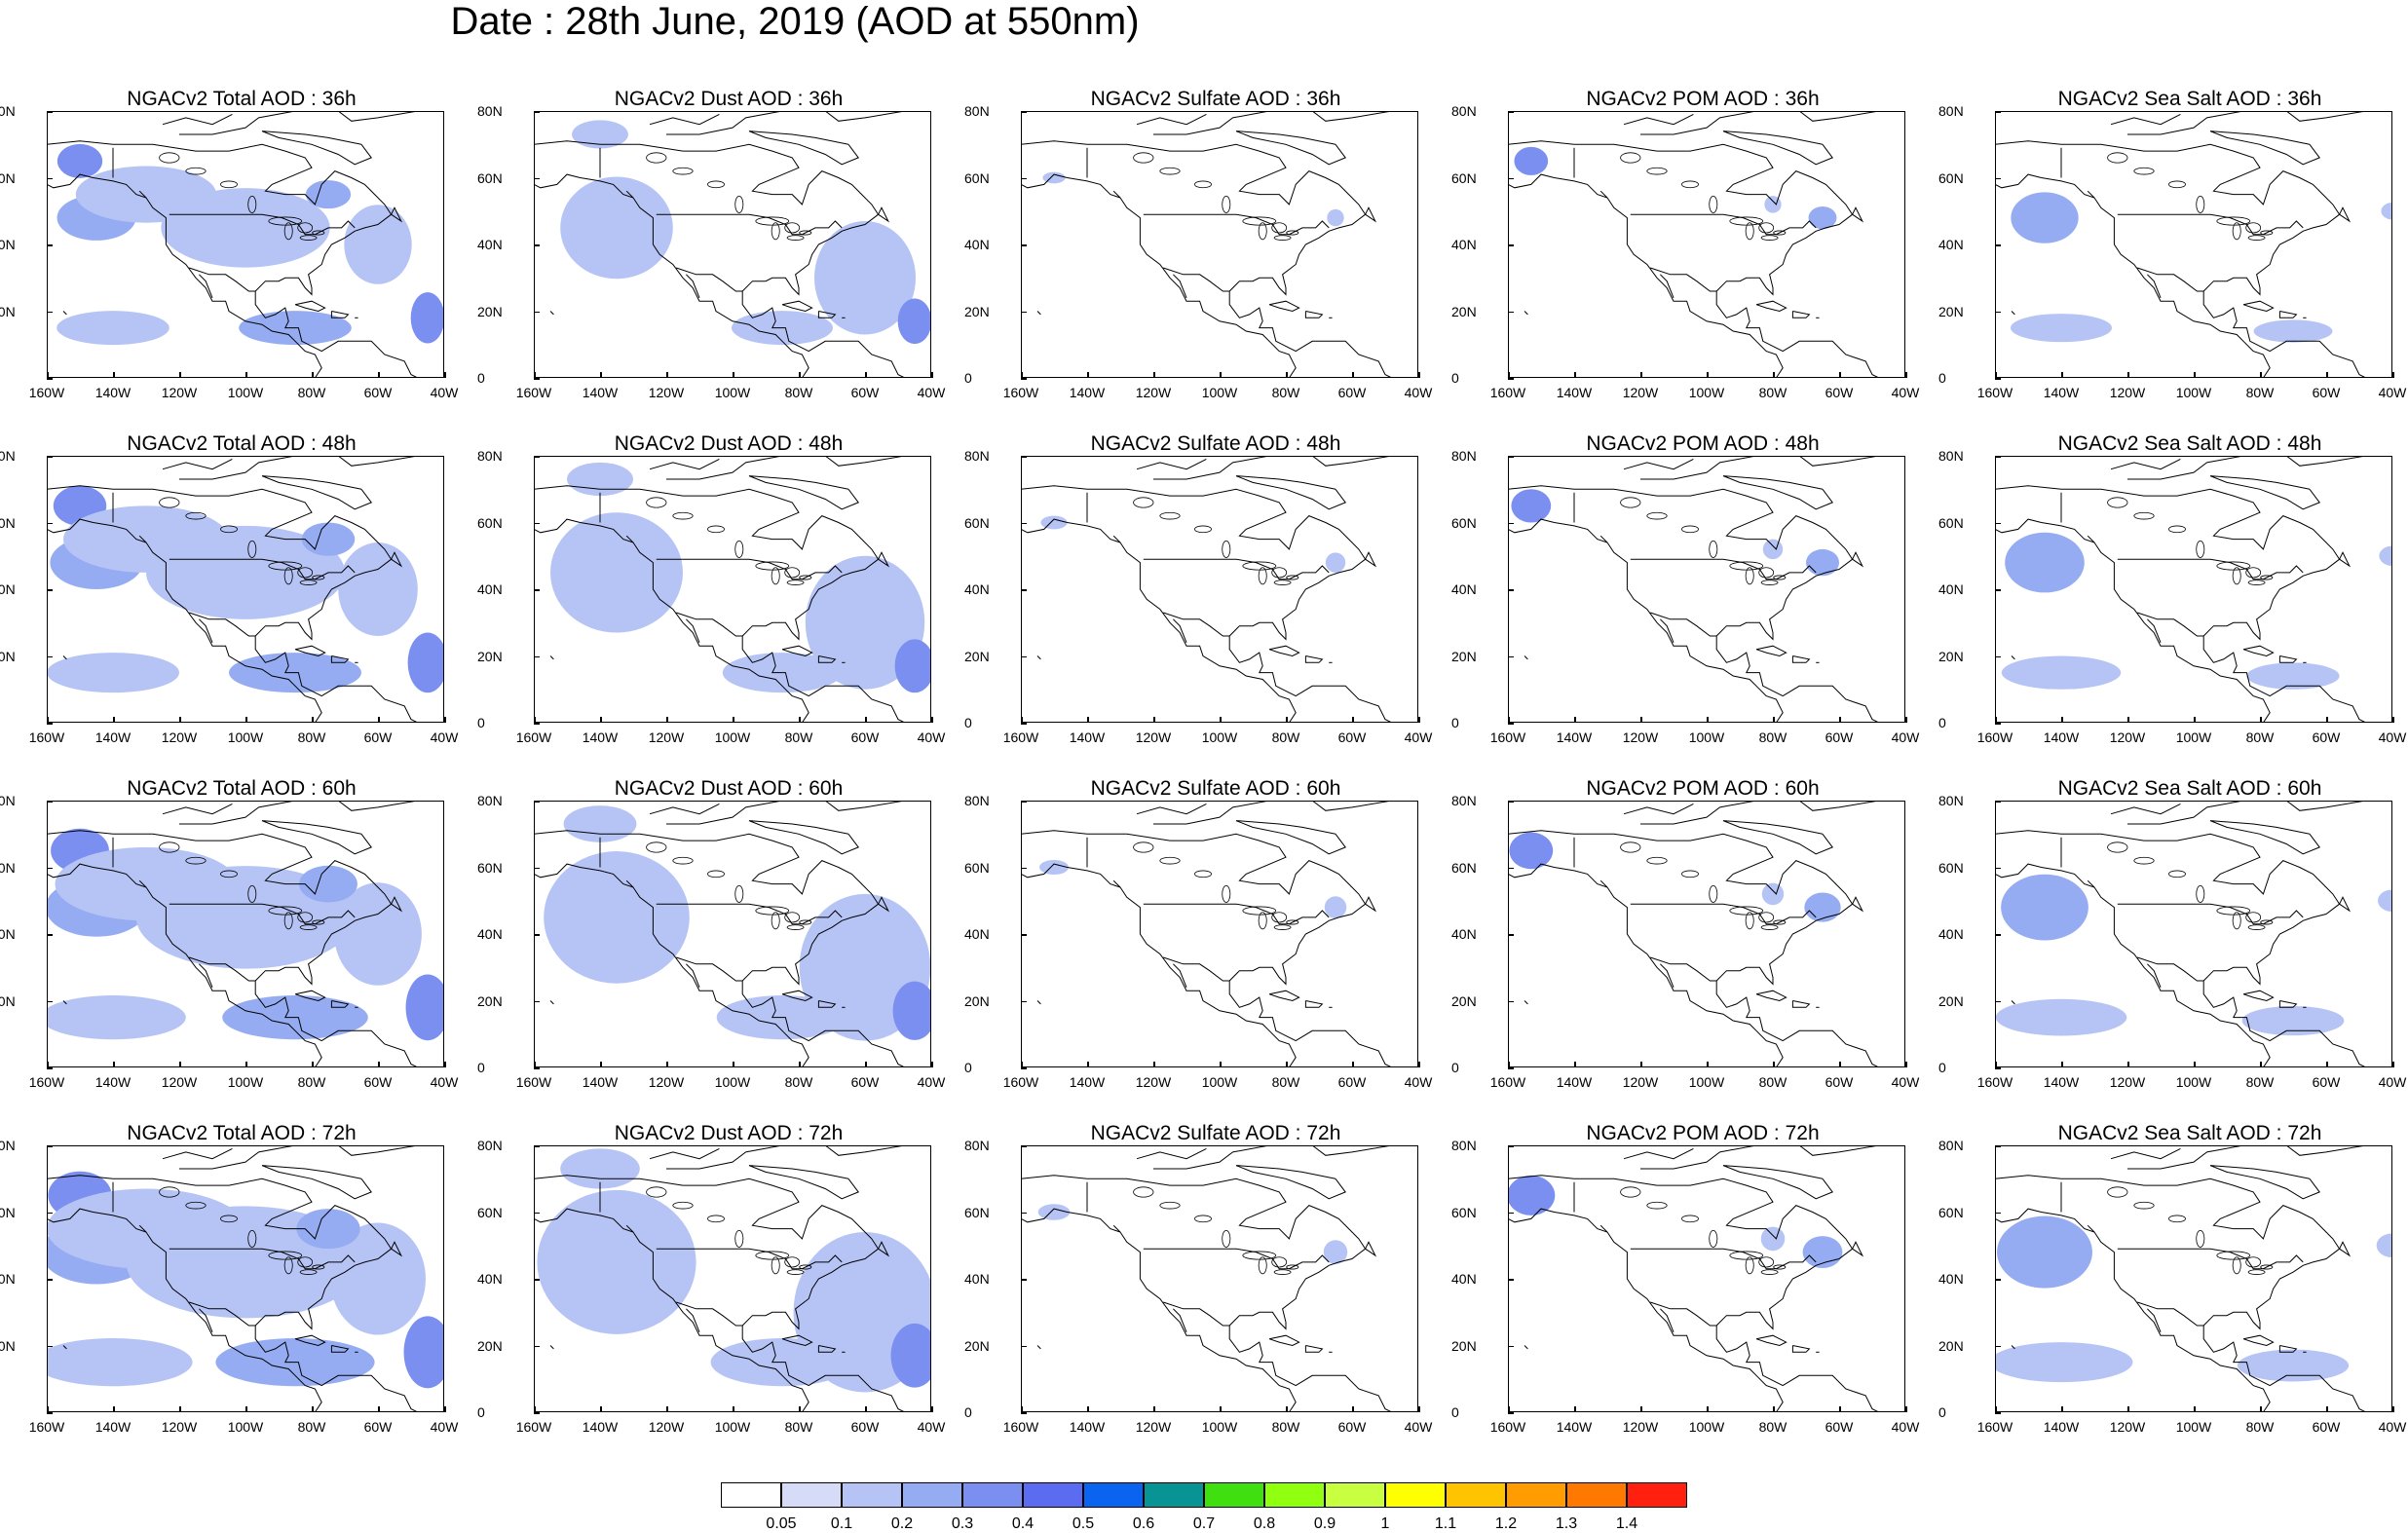 This screenshot has height=1533, width=2408. What do you see at coordinates (729, 789) in the screenshot?
I see `panel-title: NGACv2 Dust AOD : 60h` at bounding box center [729, 789].